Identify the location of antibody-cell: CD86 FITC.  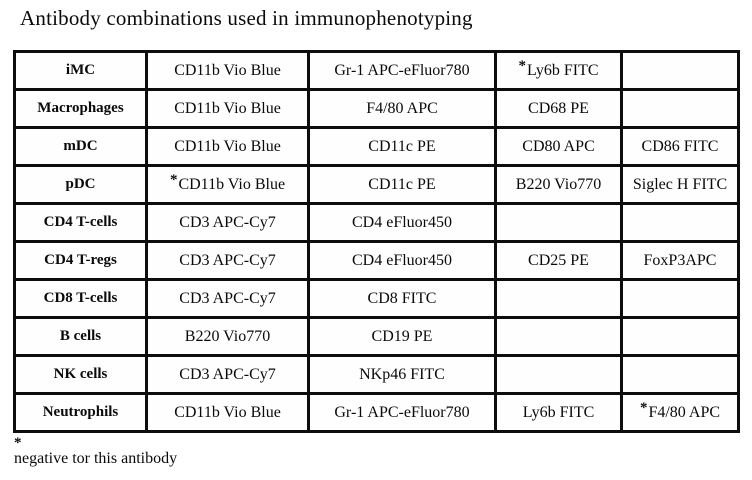
(680, 146).